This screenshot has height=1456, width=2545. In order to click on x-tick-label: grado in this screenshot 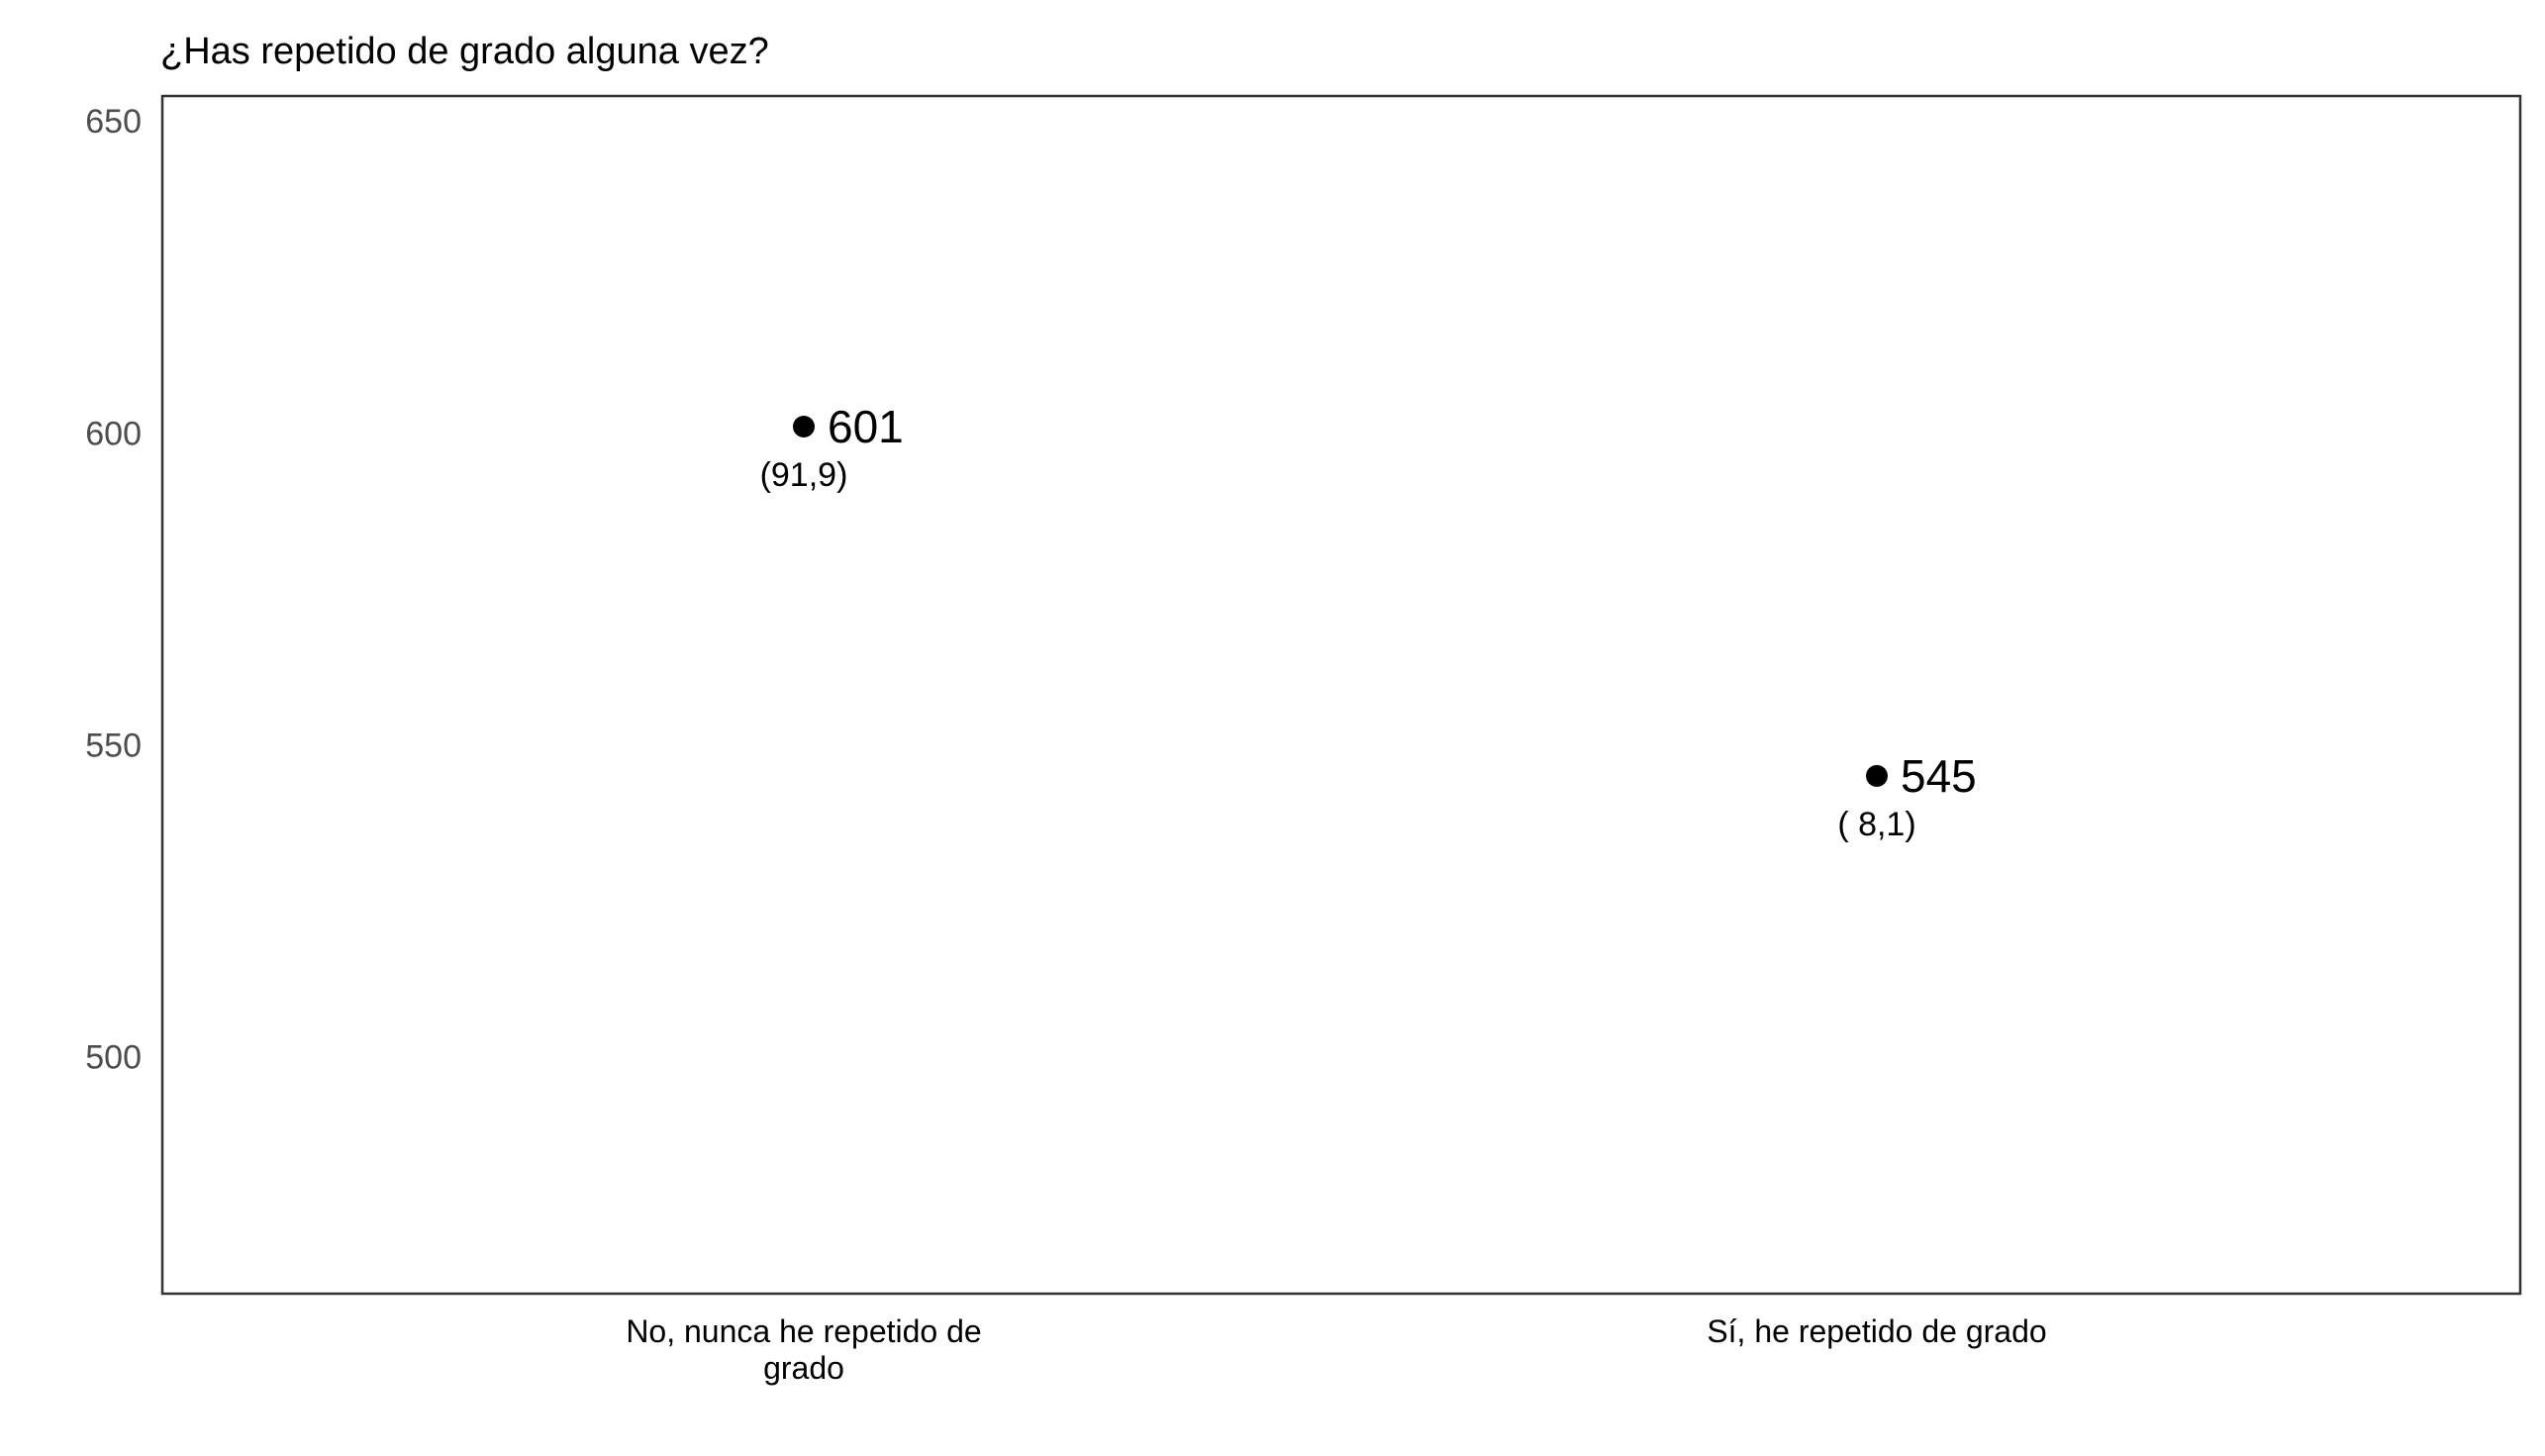, I will do `click(803, 1368)`.